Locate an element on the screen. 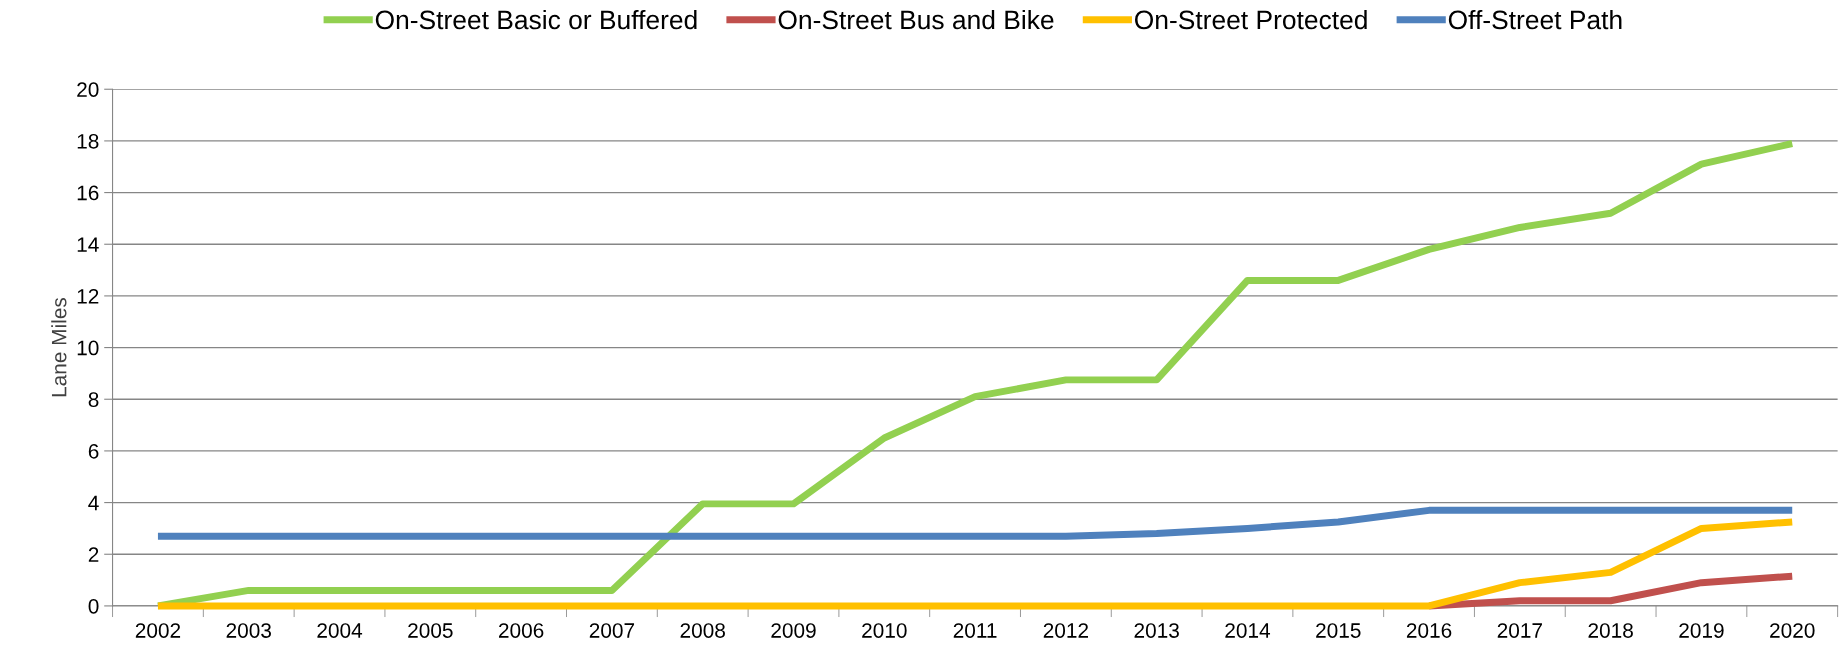 The height and width of the screenshot is (671, 1845). y-tick-label: 16 is located at coordinates (88, 193).